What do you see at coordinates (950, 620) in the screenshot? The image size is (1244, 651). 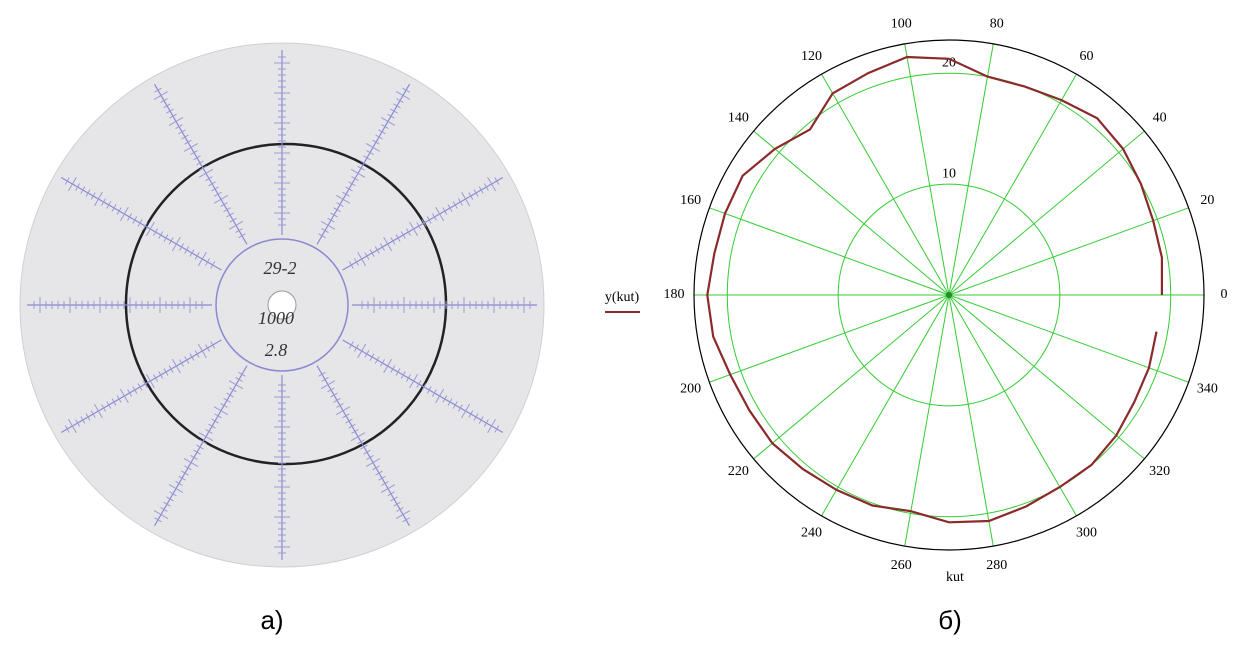 I see `caption: б)` at bounding box center [950, 620].